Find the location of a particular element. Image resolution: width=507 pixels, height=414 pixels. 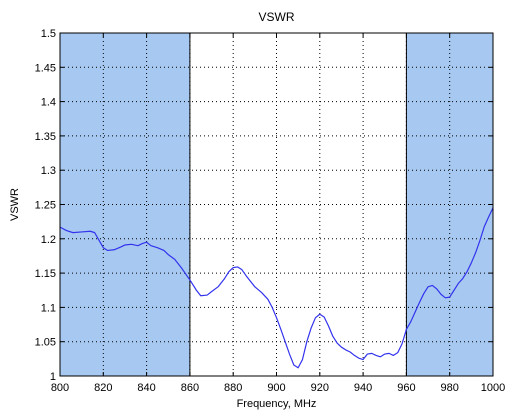

x-tick-label: 1000 is located at coordinates (493, 388).